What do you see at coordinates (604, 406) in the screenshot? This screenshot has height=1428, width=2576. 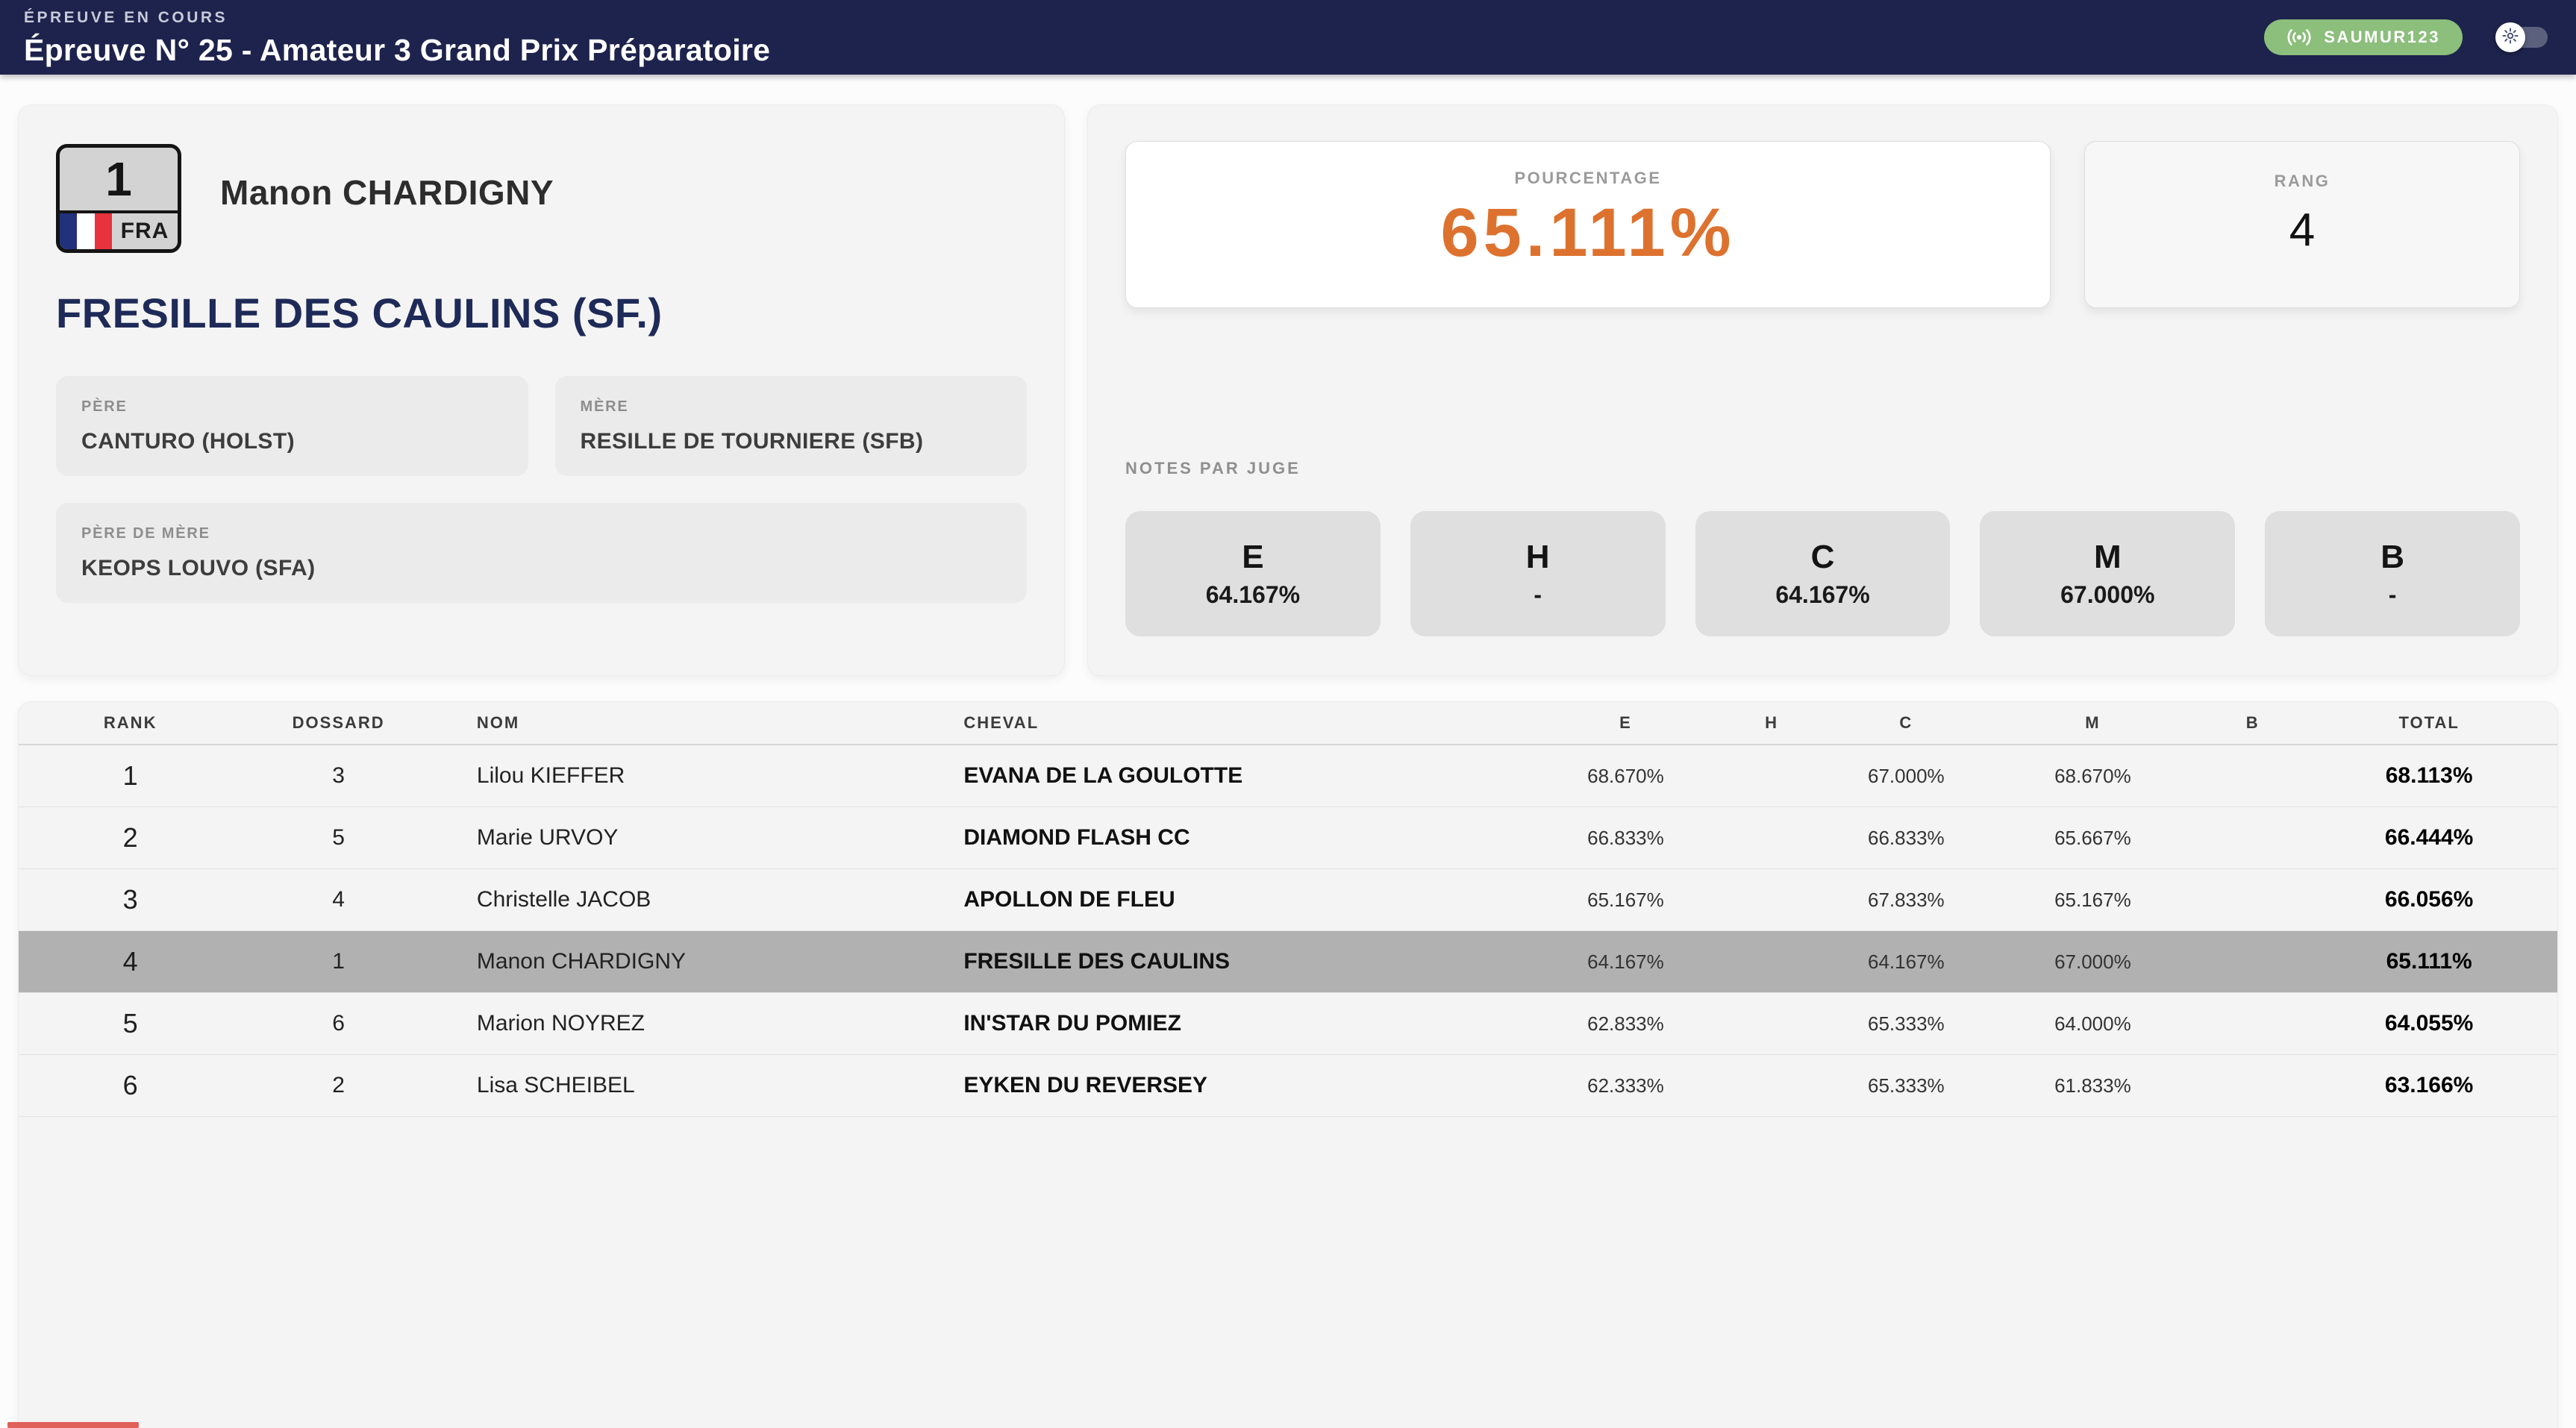 I see `dam-label: MÈRE` at bounding box center [604, 406].